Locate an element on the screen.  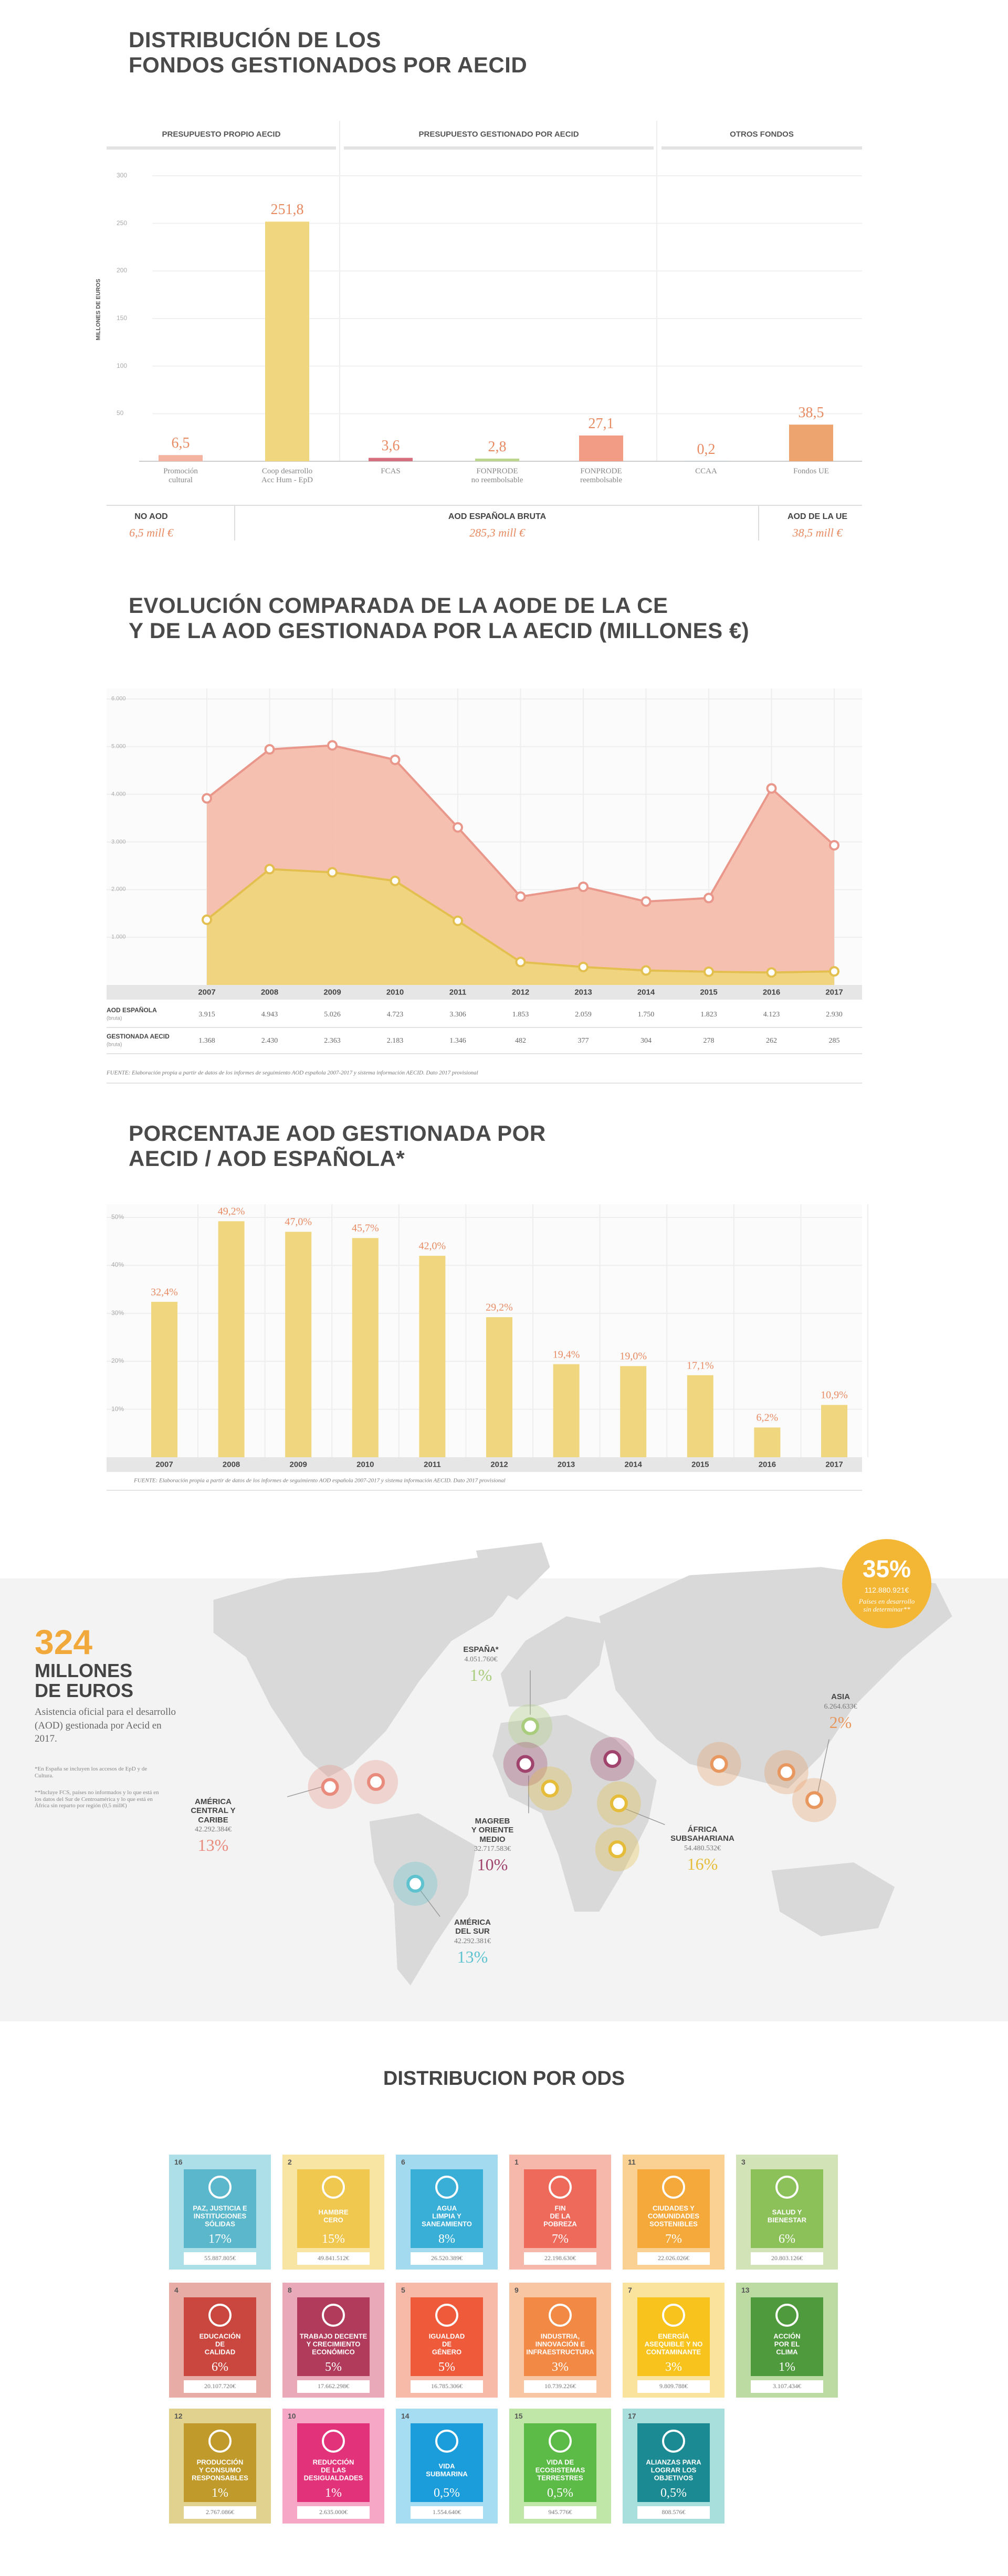
ods-number: 10 is located at coordinates (292, 2415).